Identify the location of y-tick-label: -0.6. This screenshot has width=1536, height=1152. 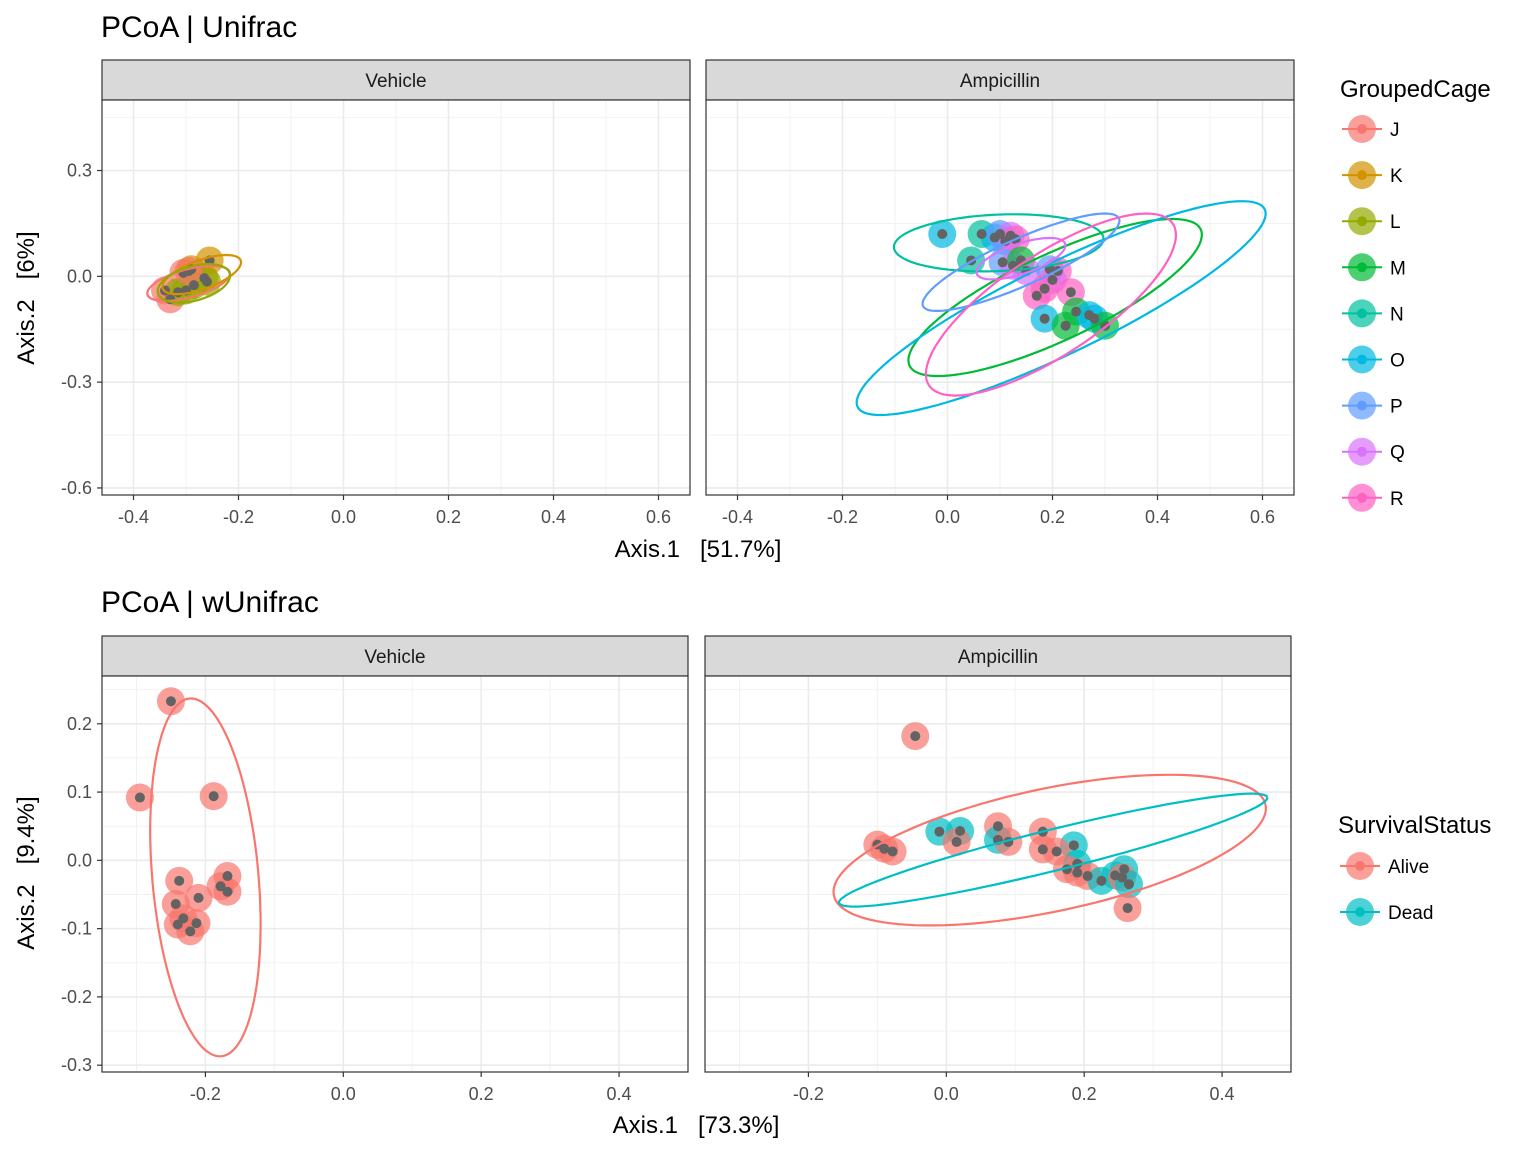
(76, 488).